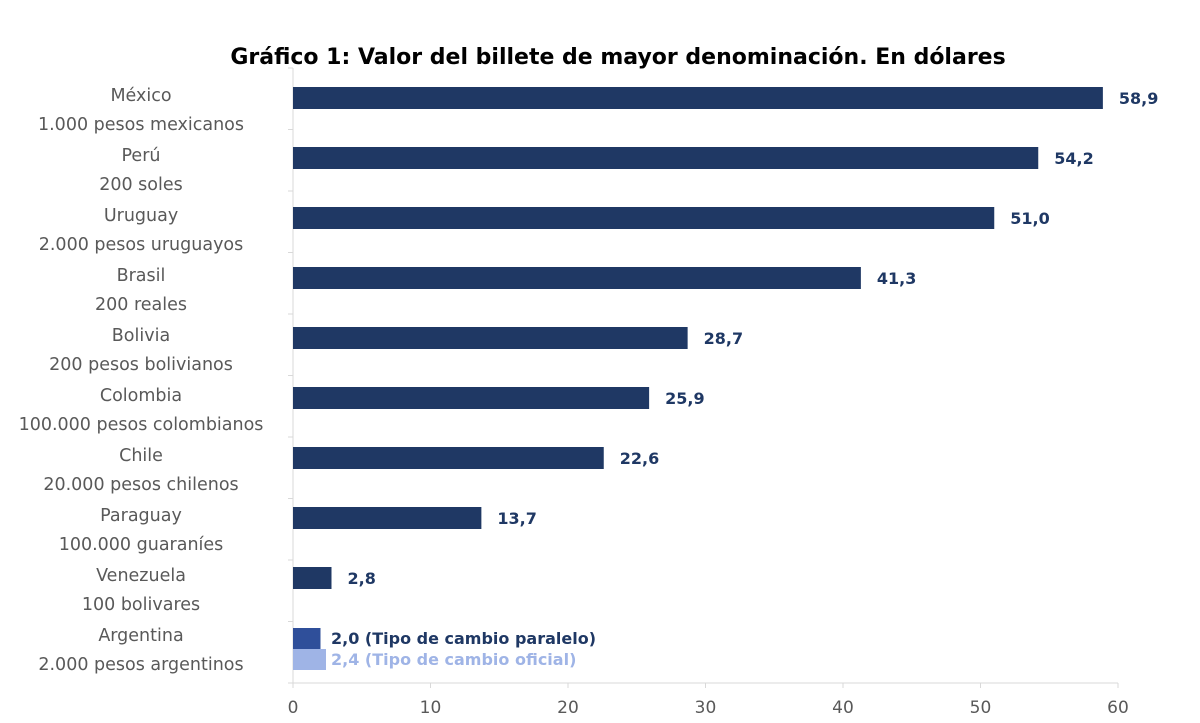 The width and height of the screenshot is (1200, 723). What do you see at coordinates (463, 638) in the screenshot?
I see `data-label: 2,0 (Tipo de cambio paralelo)` at bounding box center [463, 638].